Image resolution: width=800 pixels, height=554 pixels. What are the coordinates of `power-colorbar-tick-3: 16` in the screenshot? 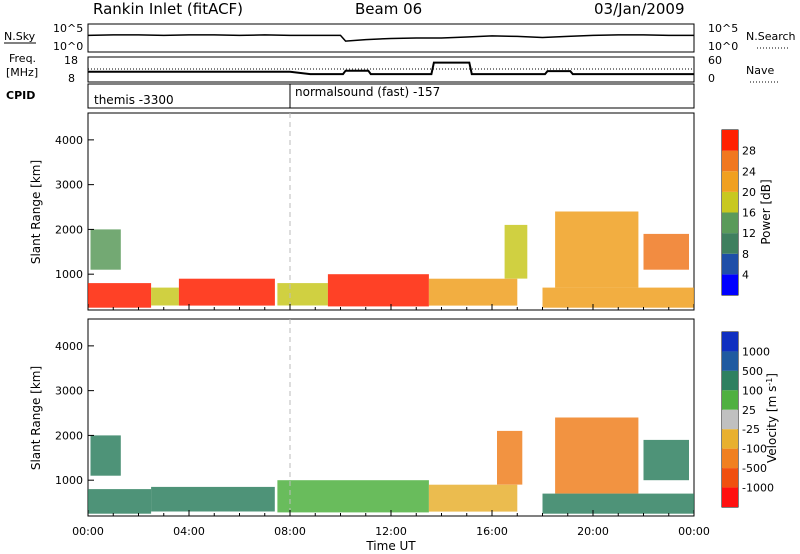 It's located at (749, 213).